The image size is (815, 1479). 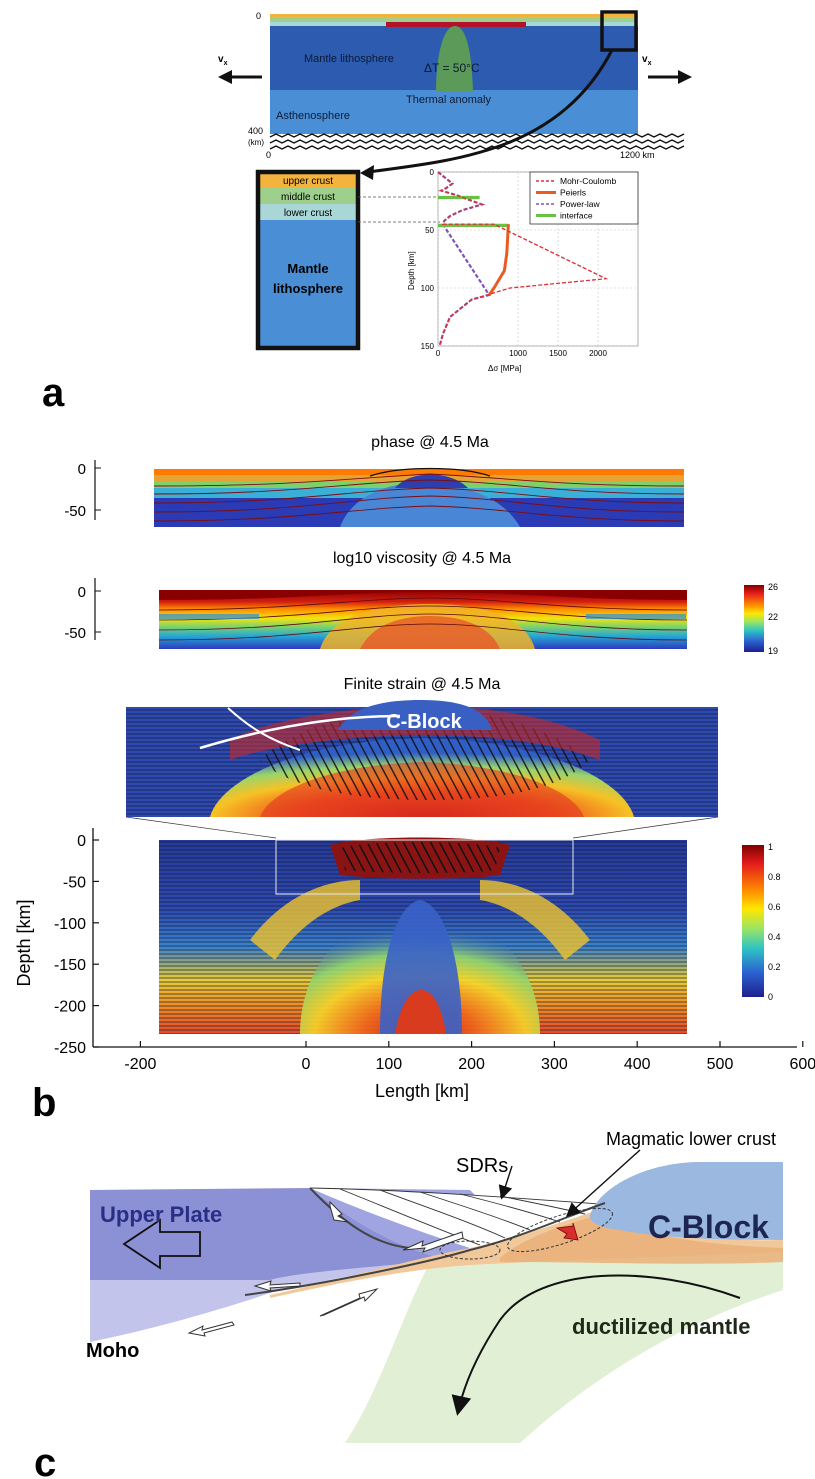 What do you see at coordinates (454, 59) in the screenshot?
I see `thermal-anomaly-shape` at bounding box center [454, 59].